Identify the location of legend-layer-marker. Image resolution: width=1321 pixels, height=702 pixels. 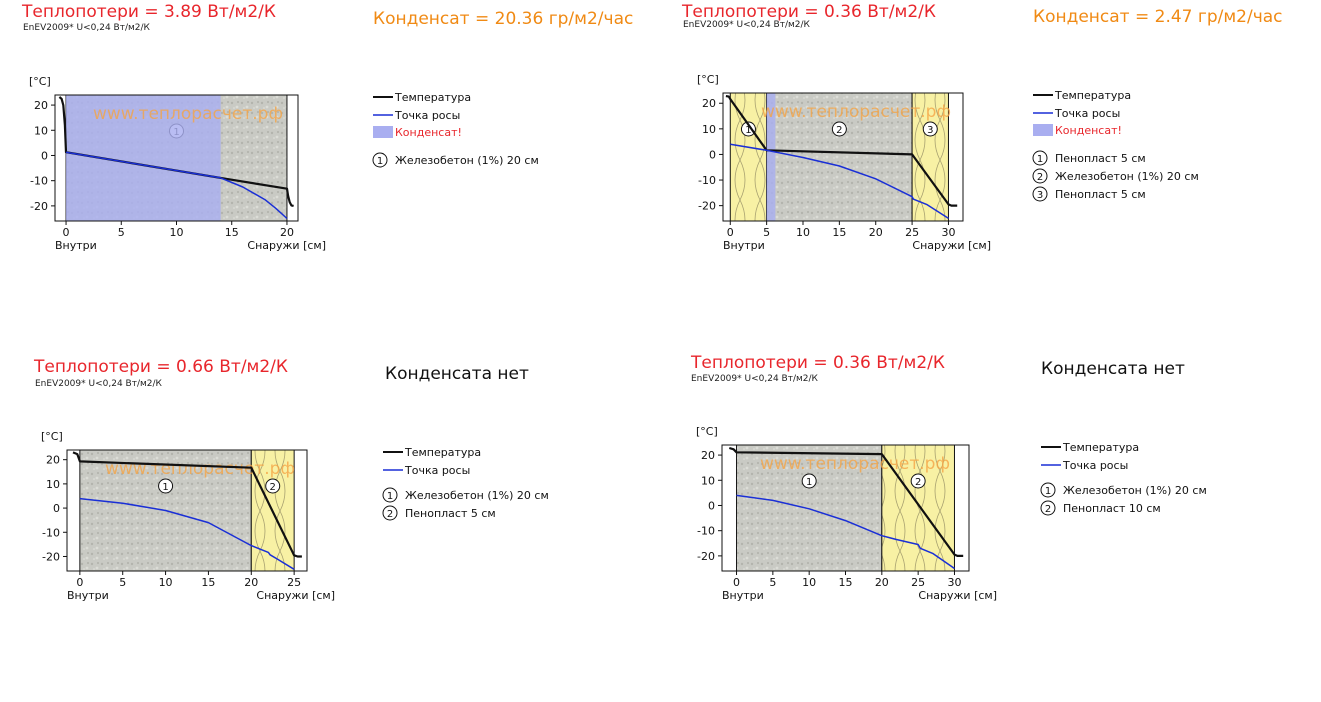
(380, 160).